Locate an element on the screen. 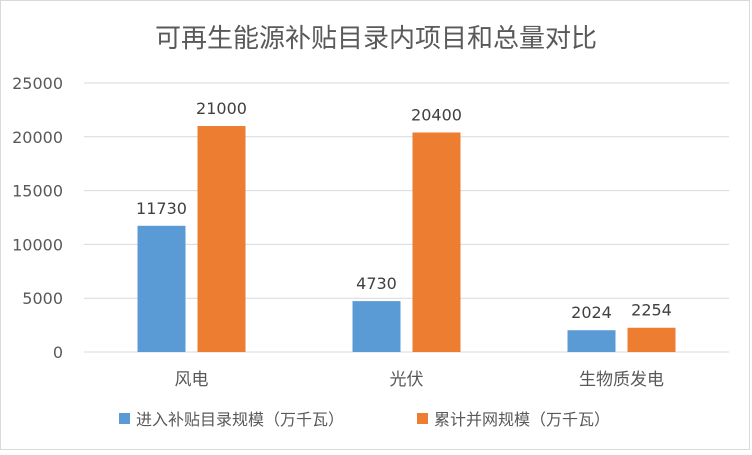 The width and height of the screenshot is (752, 455). y-tick-label: 15000 is located at coordinates (37, 191).